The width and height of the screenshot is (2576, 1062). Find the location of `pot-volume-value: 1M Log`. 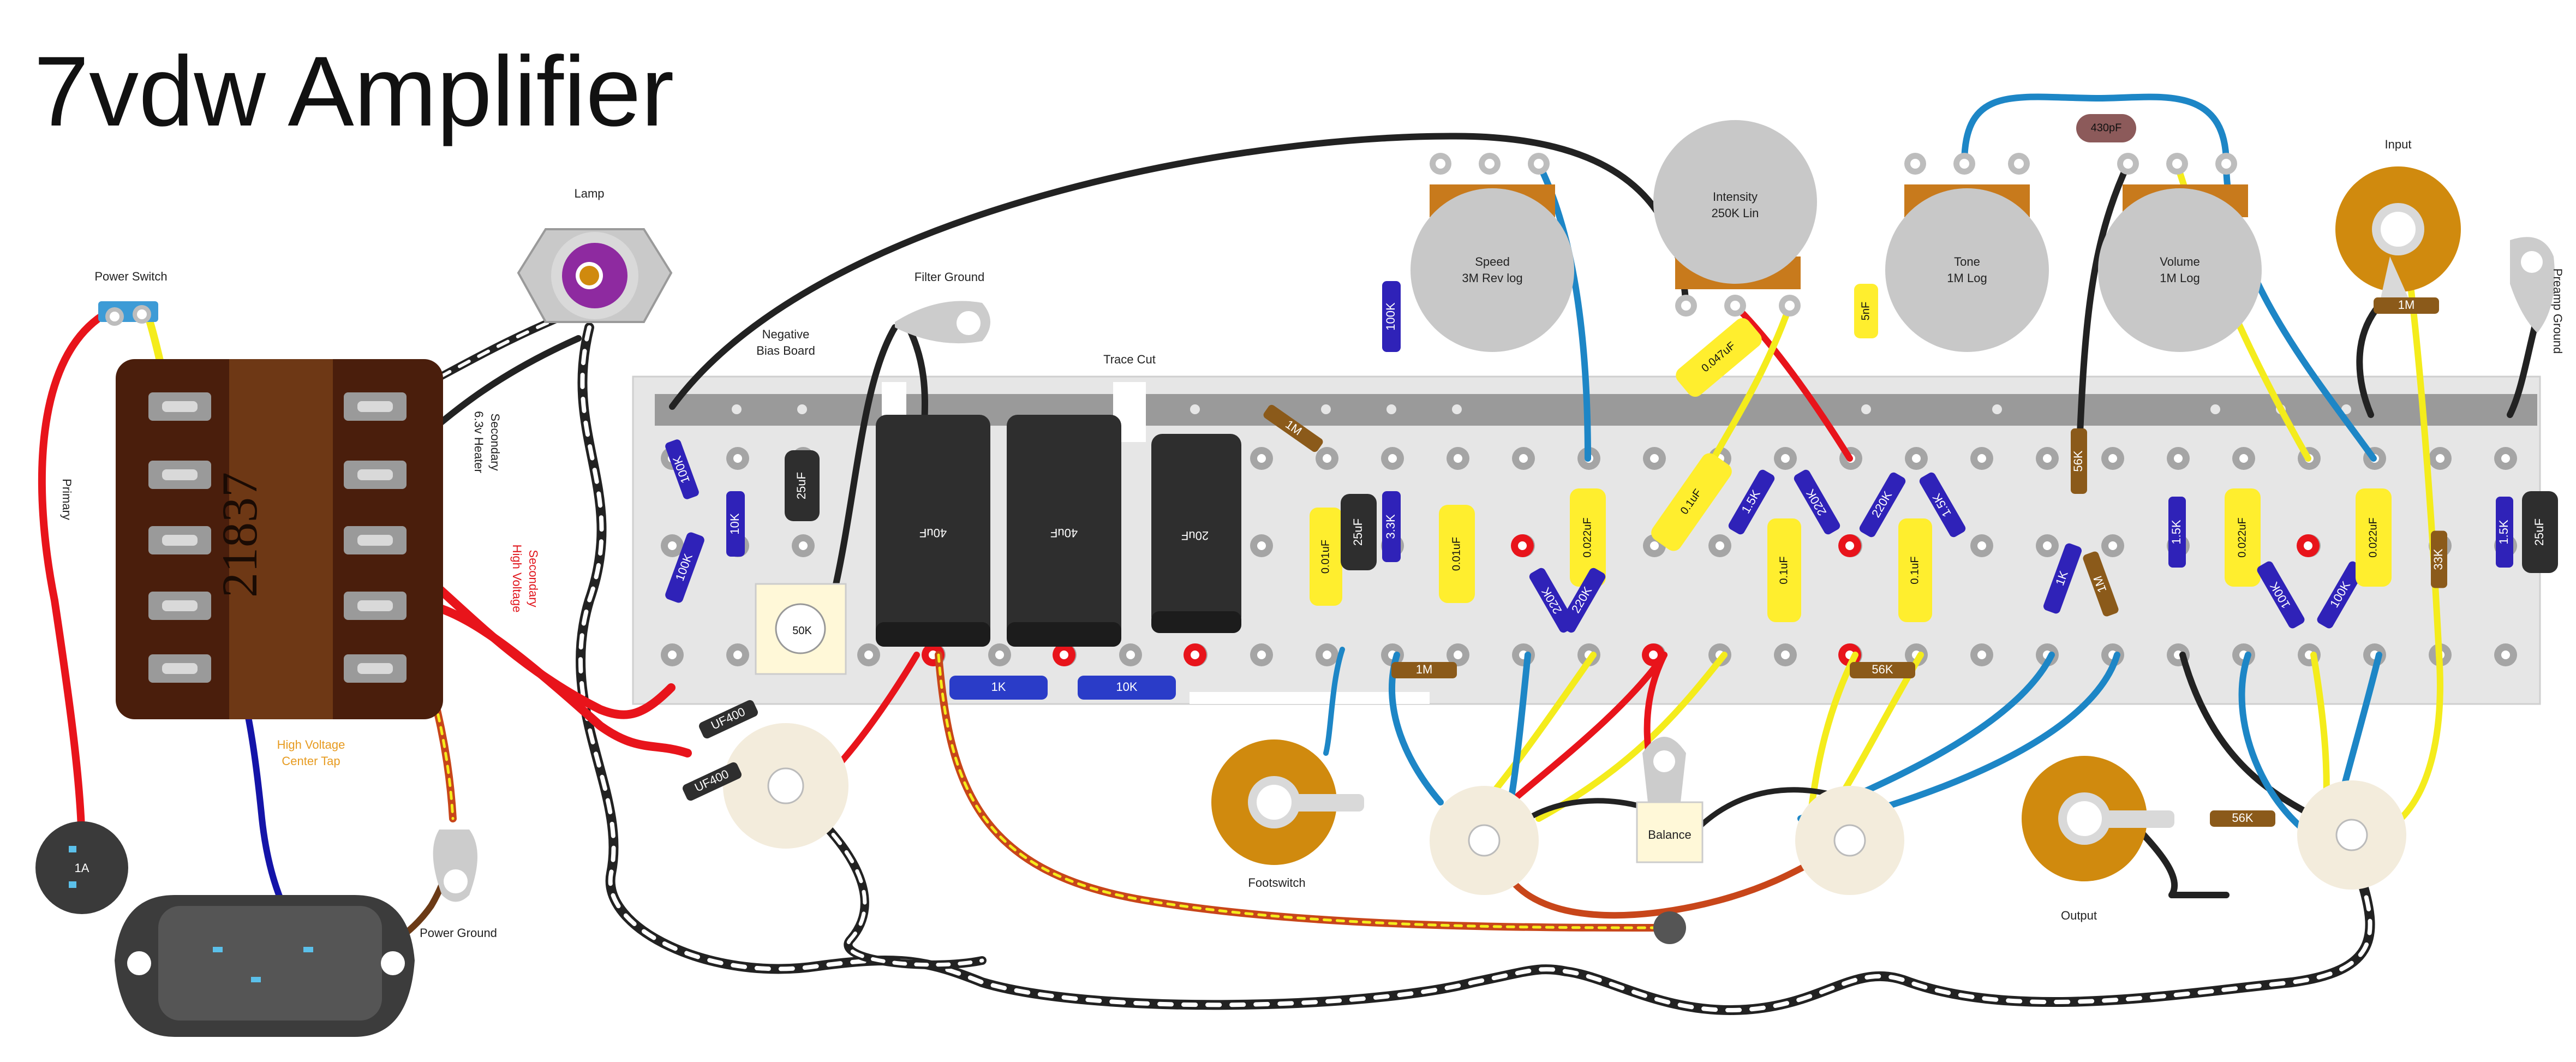

pot-volume-value: 1M Log is located at coordinates (2180, 278).